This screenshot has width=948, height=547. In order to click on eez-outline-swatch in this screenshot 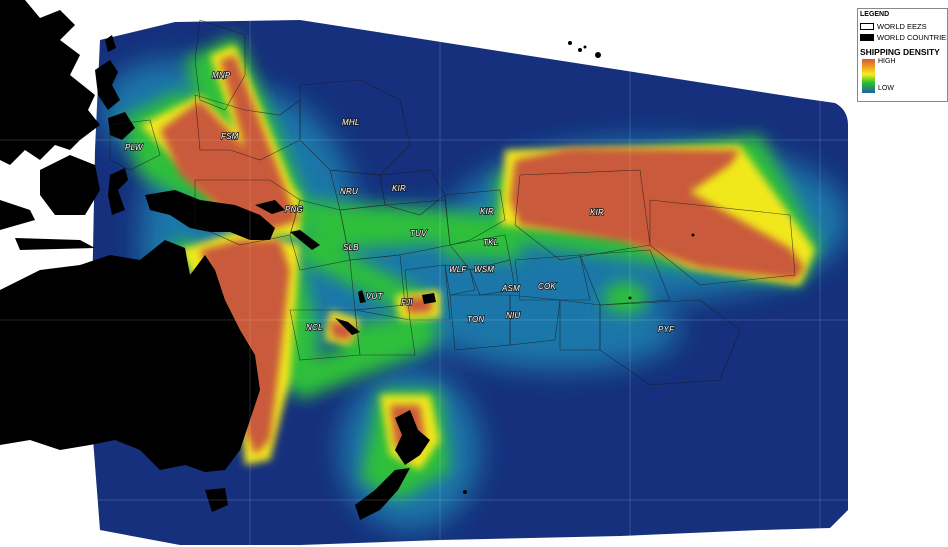, I will do `click(867, 26)`.